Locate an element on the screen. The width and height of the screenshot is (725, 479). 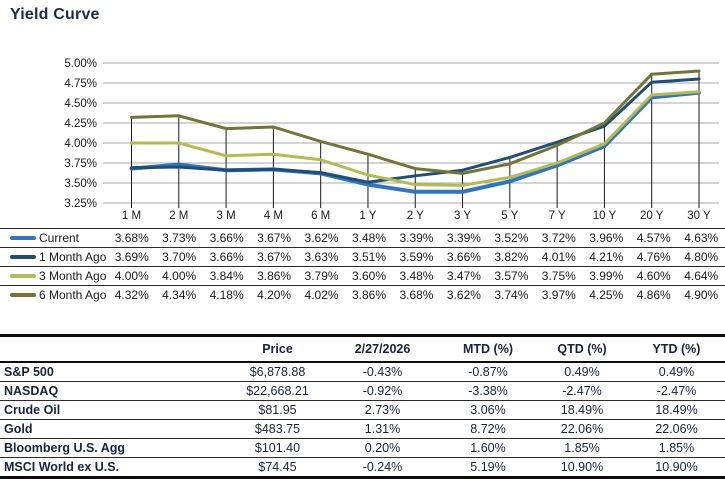
yield-value: 4.76% is located at coordinates (654, 257).